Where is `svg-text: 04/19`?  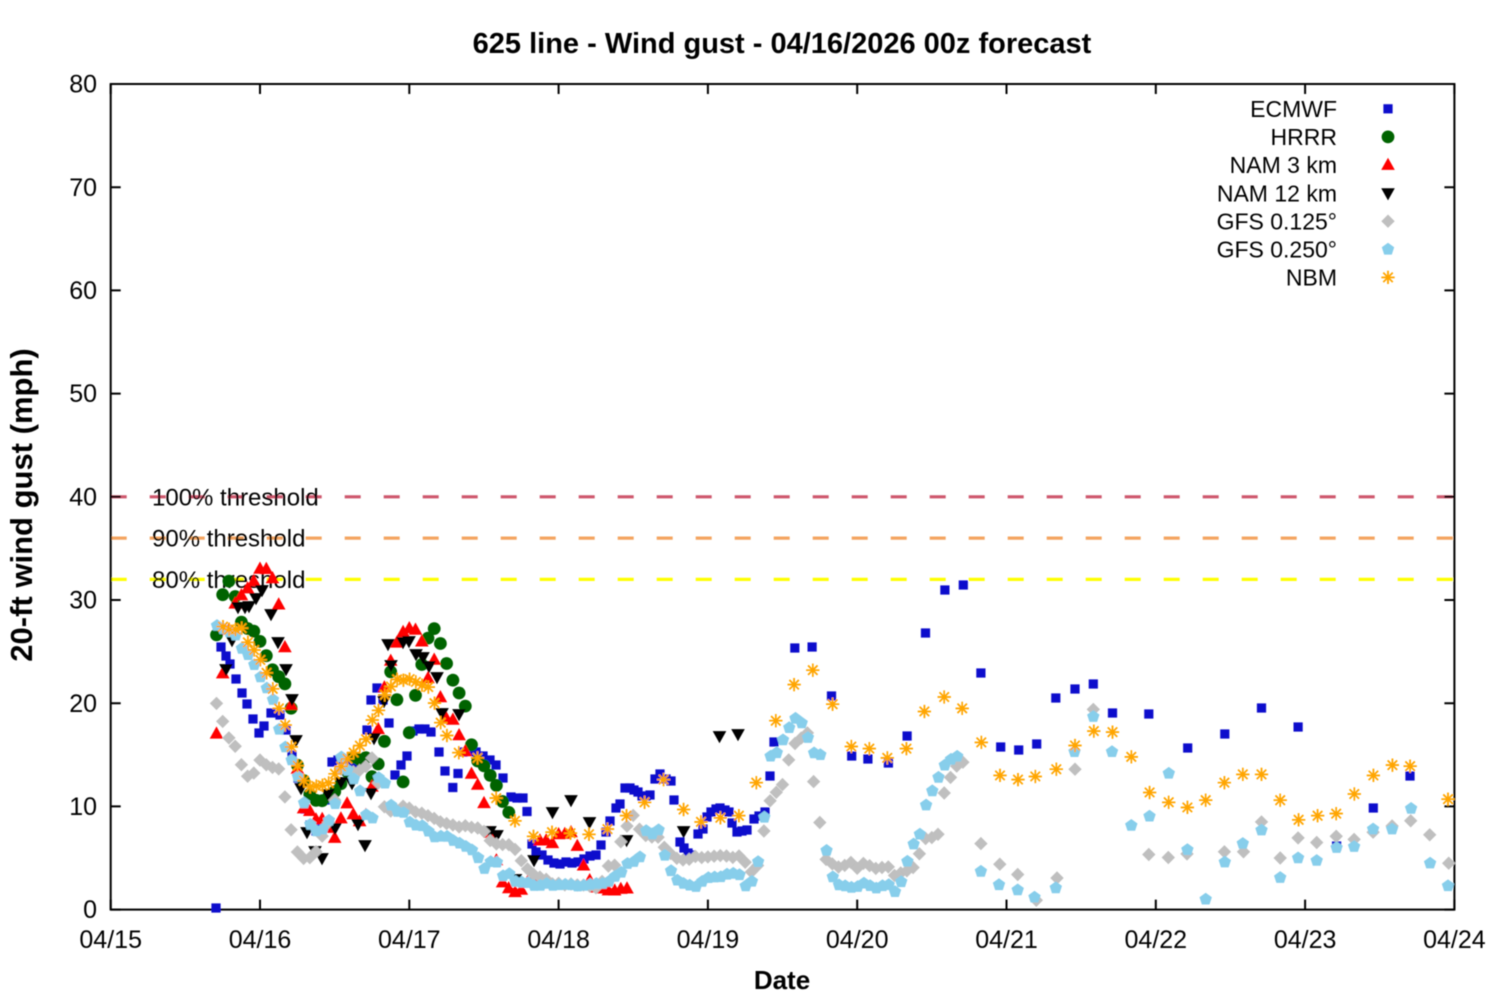 svg-text: 04/19 is located at coordinates (708, 940).